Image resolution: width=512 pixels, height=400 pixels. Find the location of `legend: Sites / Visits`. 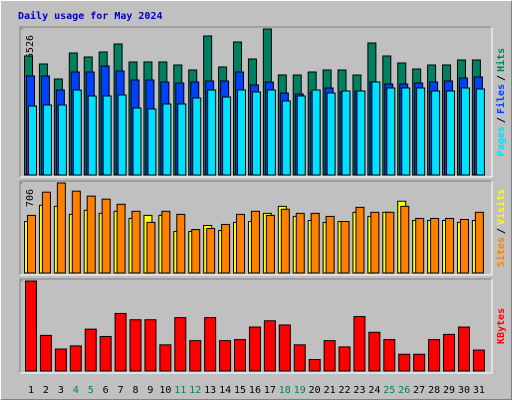

legend: Sites / Visits is located at coordinates (501, 228).